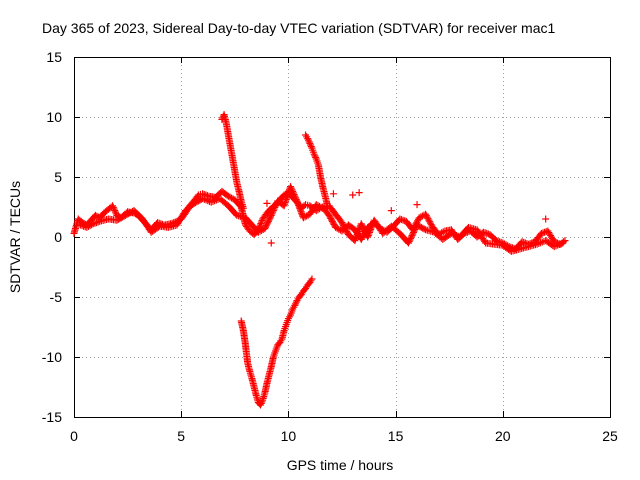 This screenshot has height=480, width=640. I want to click on x-tick-label: 10, so click(289, 436).